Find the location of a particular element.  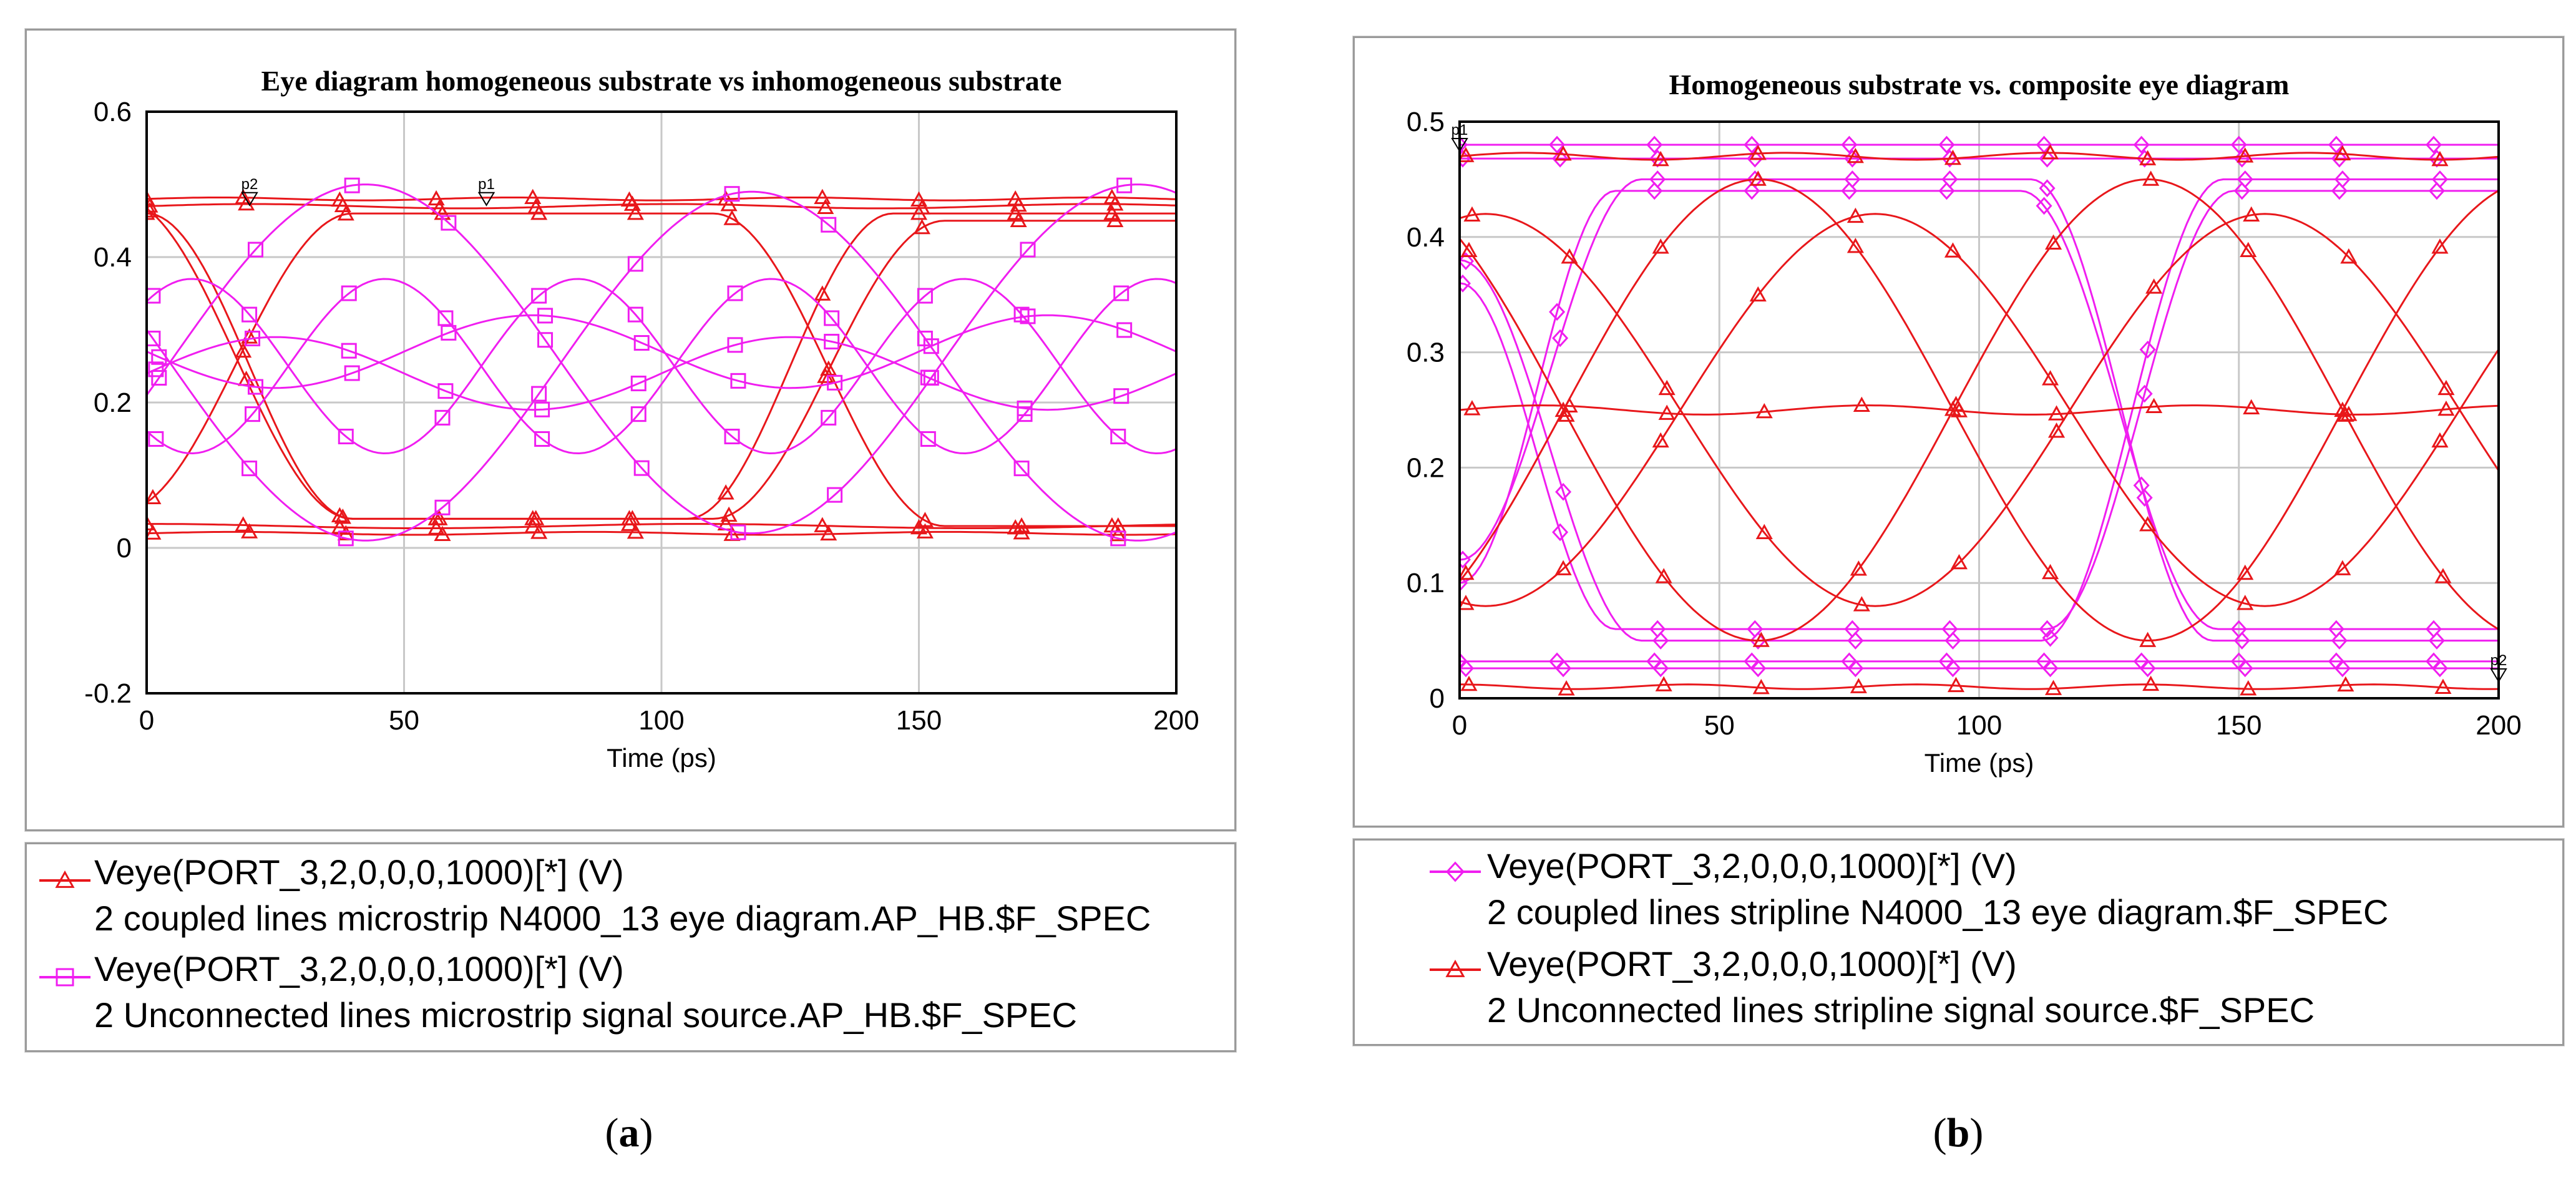

chart-a-ytick-0: 0.6 is located at coordinates (113, 112).